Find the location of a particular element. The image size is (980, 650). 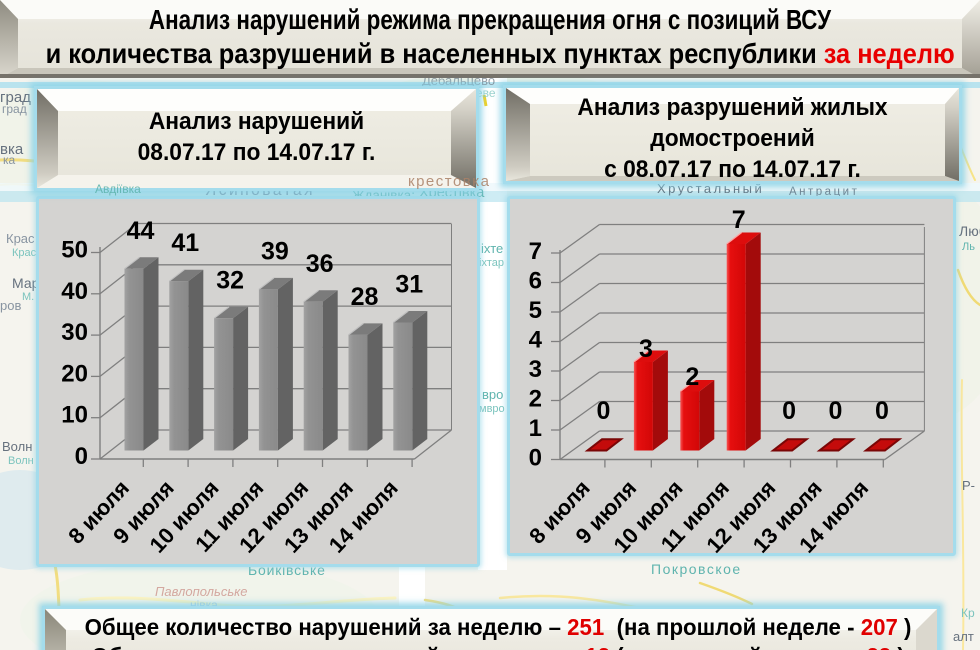

svg-text: Р- is located at coordinates (968, 485).